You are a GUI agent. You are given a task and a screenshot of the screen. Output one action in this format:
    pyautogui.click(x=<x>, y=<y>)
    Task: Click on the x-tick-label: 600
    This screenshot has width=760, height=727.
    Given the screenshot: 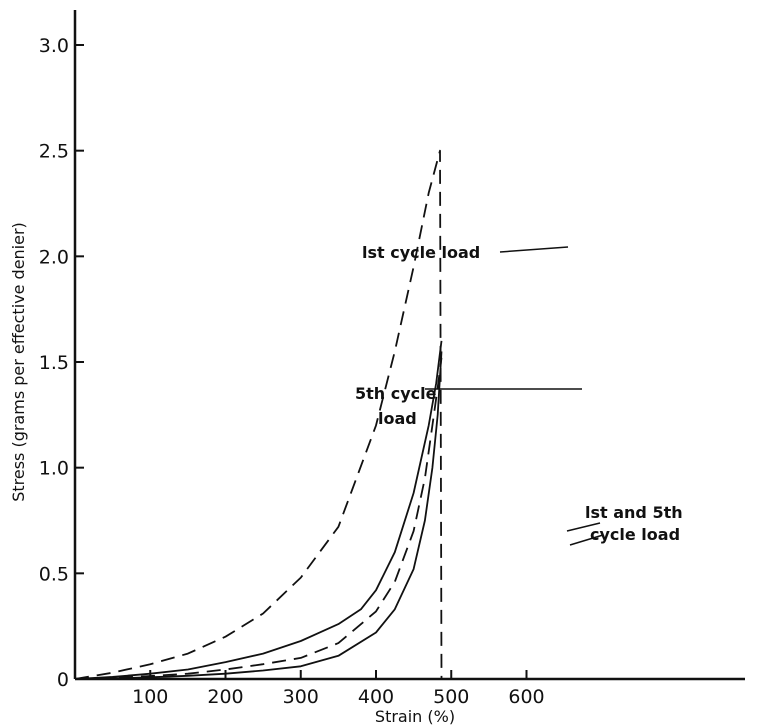 What is the action you would take?
    pyautogui.click(x=526, y=697)
    